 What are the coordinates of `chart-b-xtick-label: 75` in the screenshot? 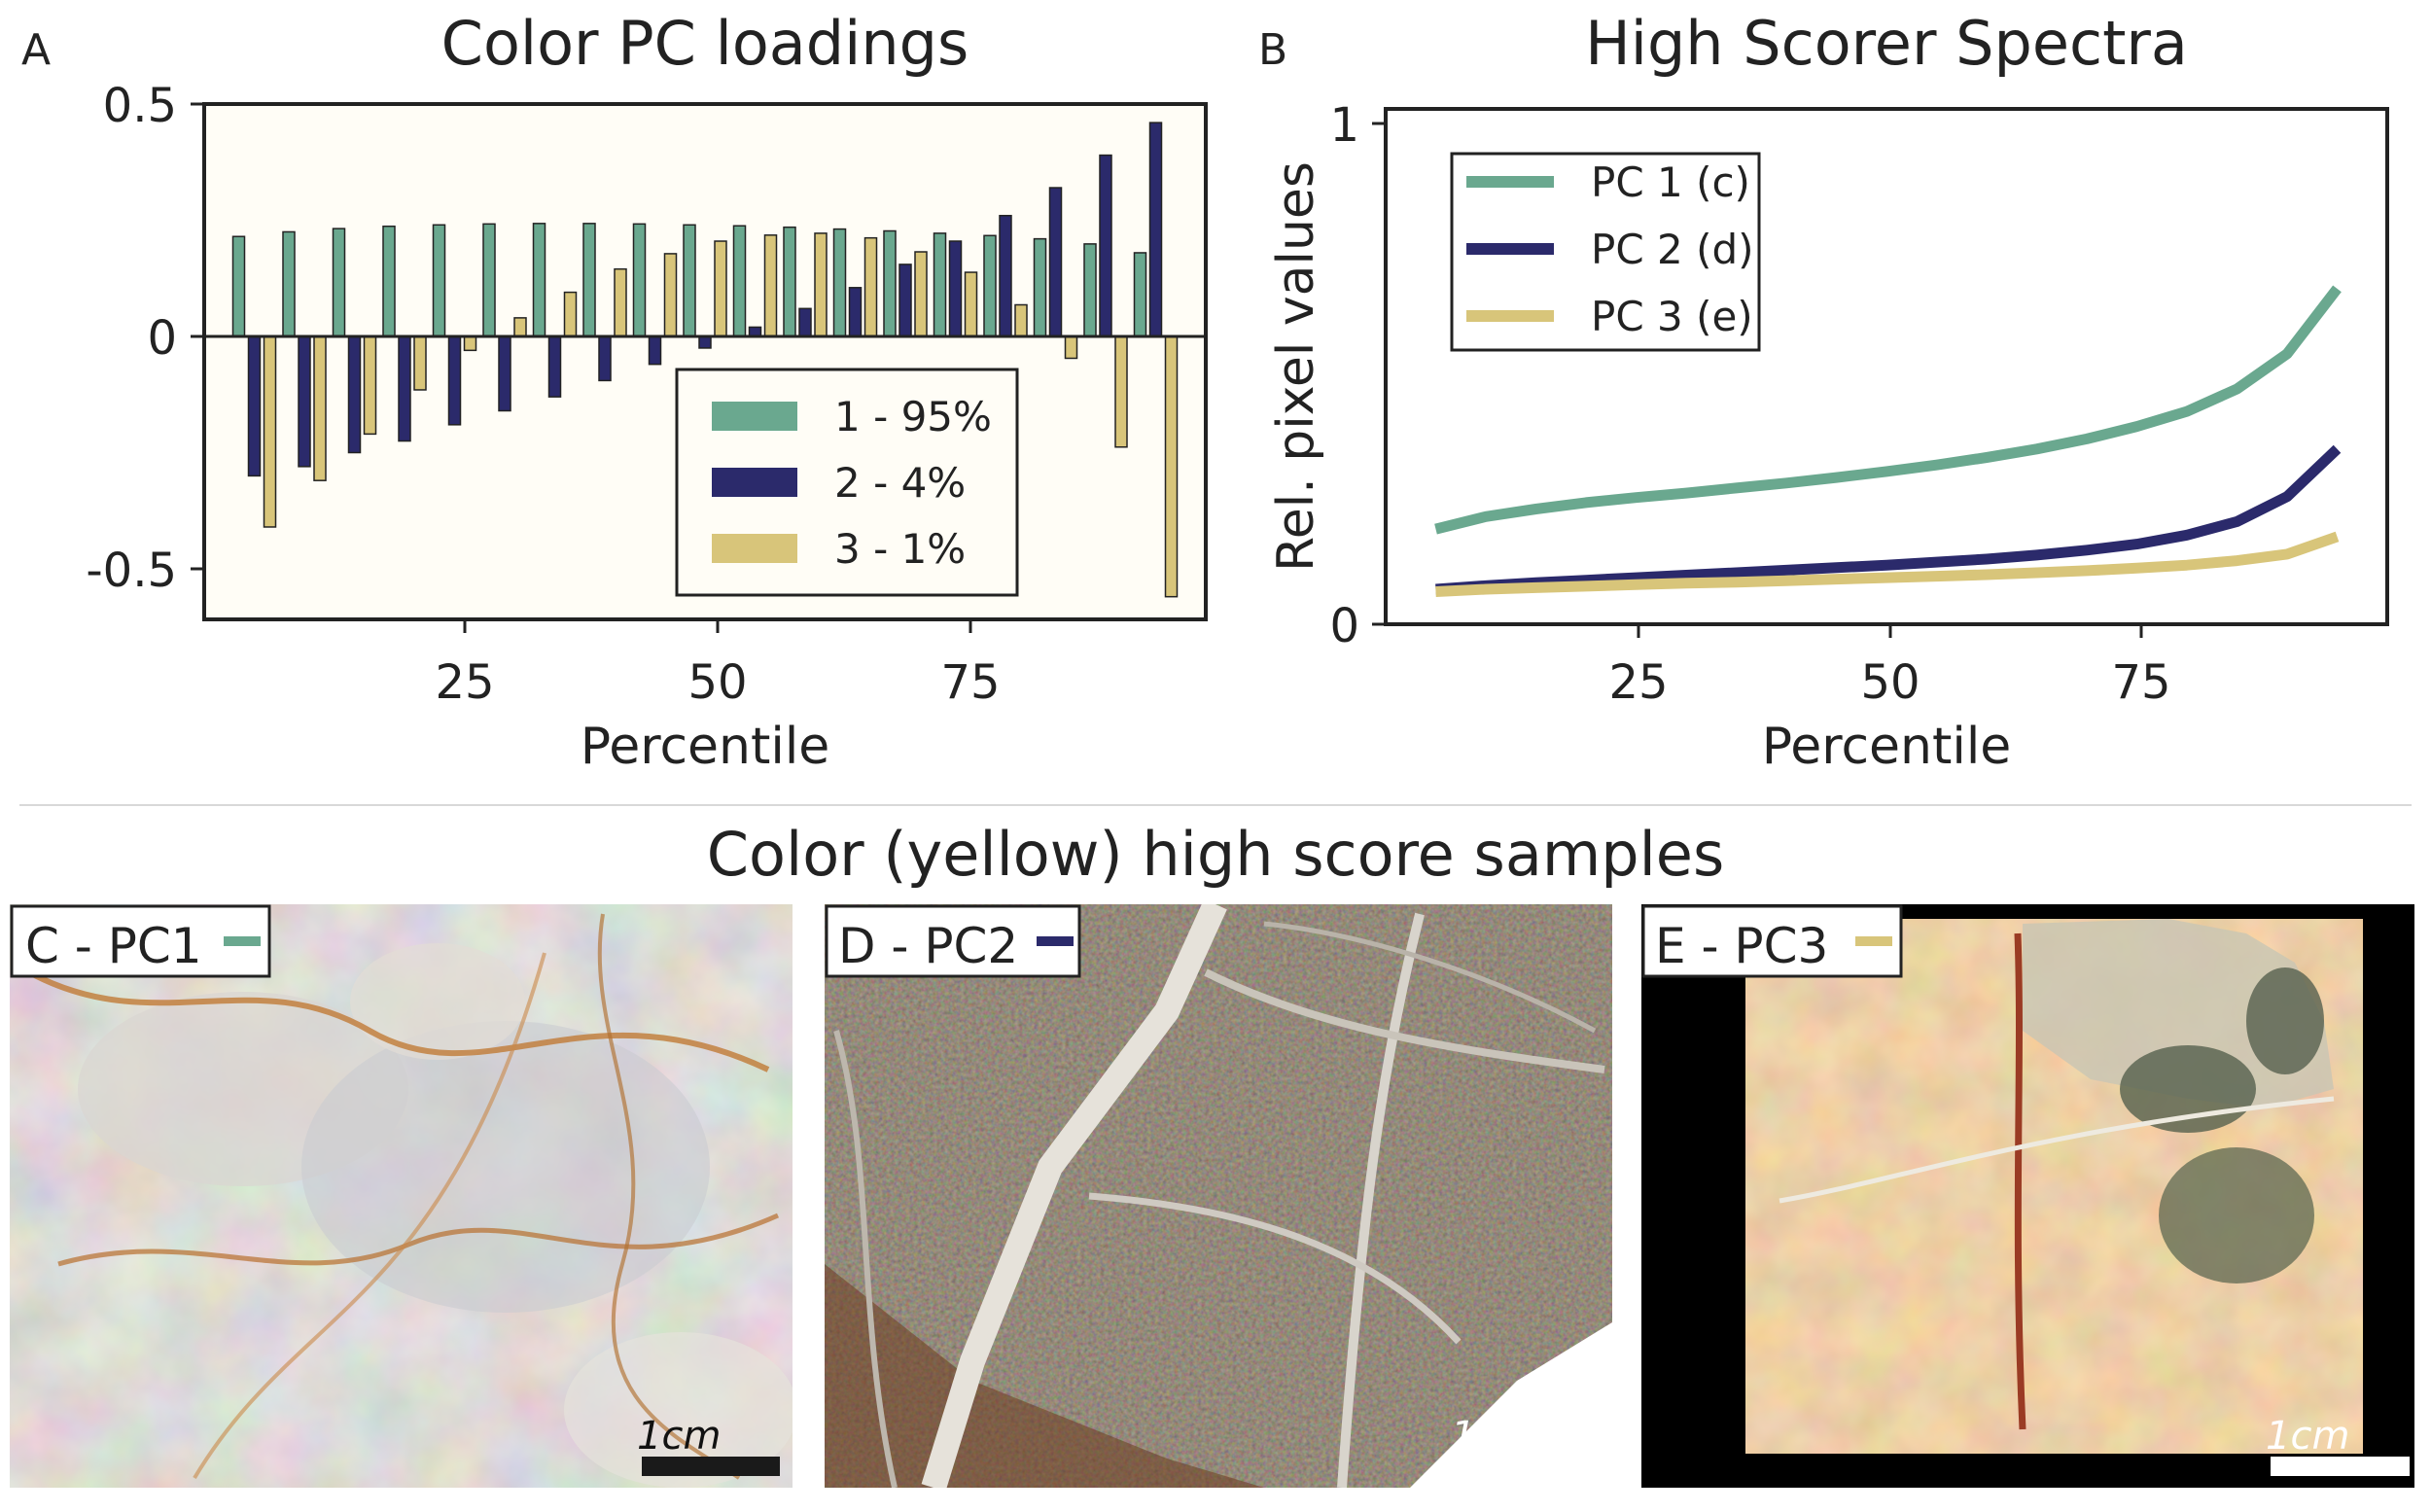 It's located at (2140, 682).